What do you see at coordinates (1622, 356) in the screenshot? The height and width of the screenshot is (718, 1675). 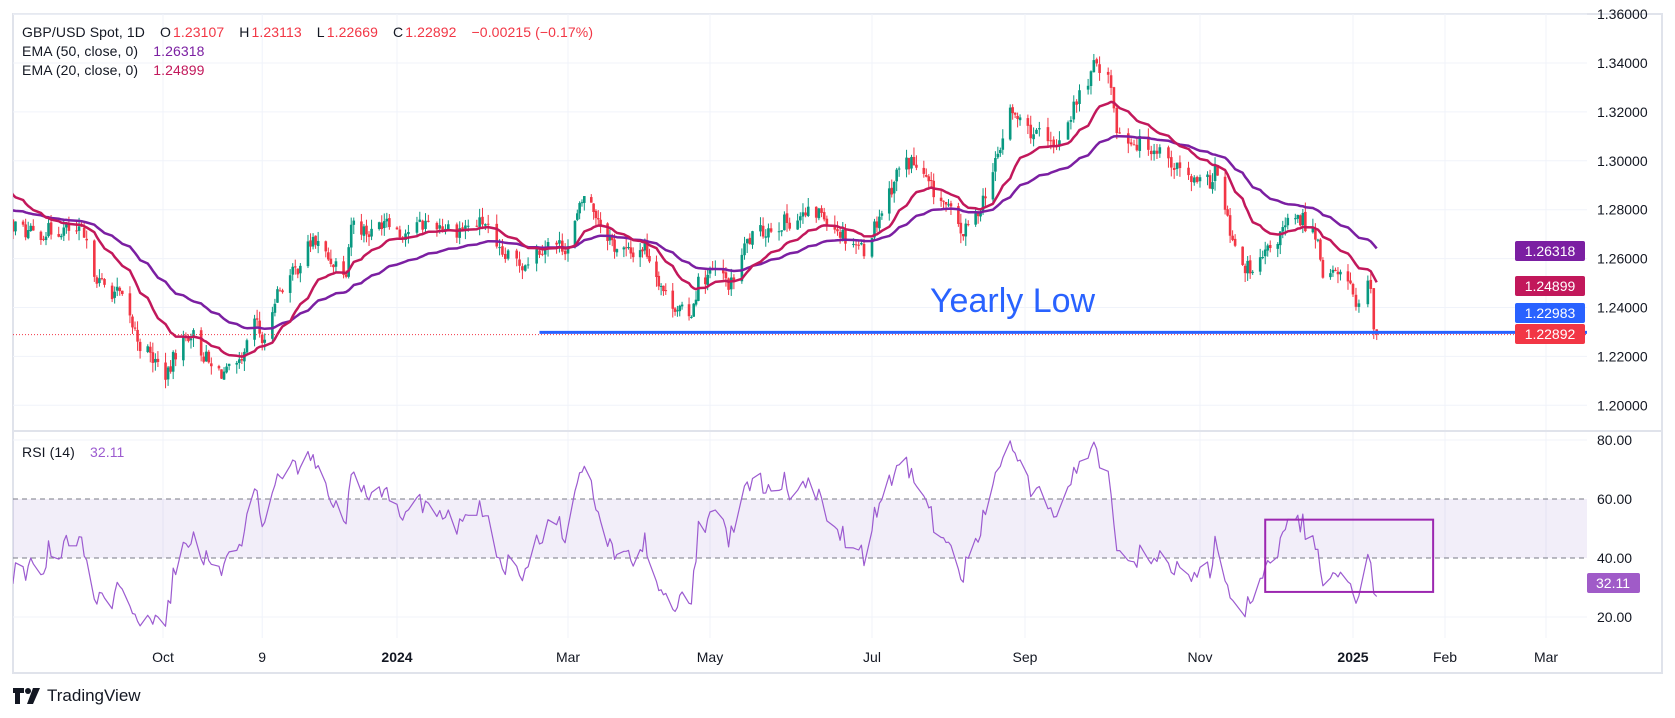 I see `price-tick-label: 1.22000` at bounding box center [1622, 356].